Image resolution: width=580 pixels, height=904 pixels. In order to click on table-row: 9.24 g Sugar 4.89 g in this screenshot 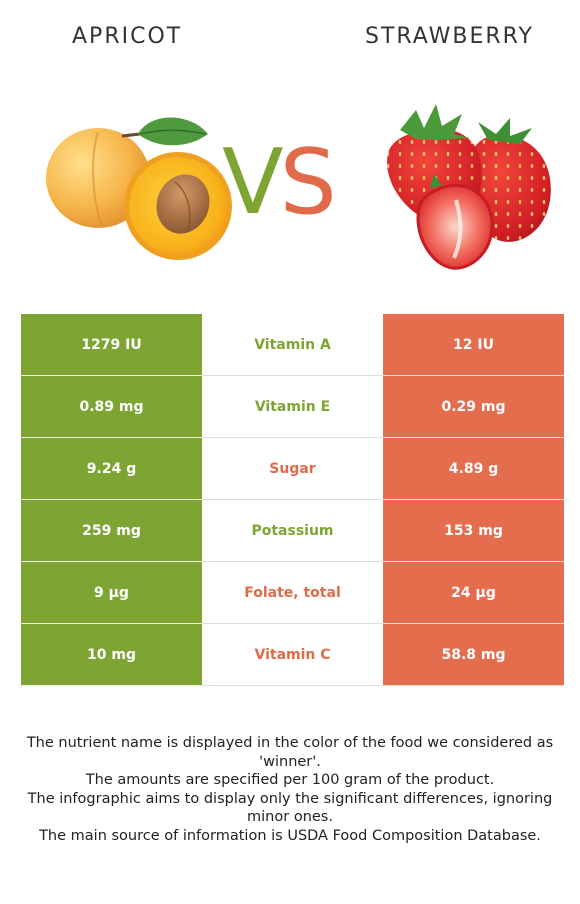, I will do `click(292, 468)`.